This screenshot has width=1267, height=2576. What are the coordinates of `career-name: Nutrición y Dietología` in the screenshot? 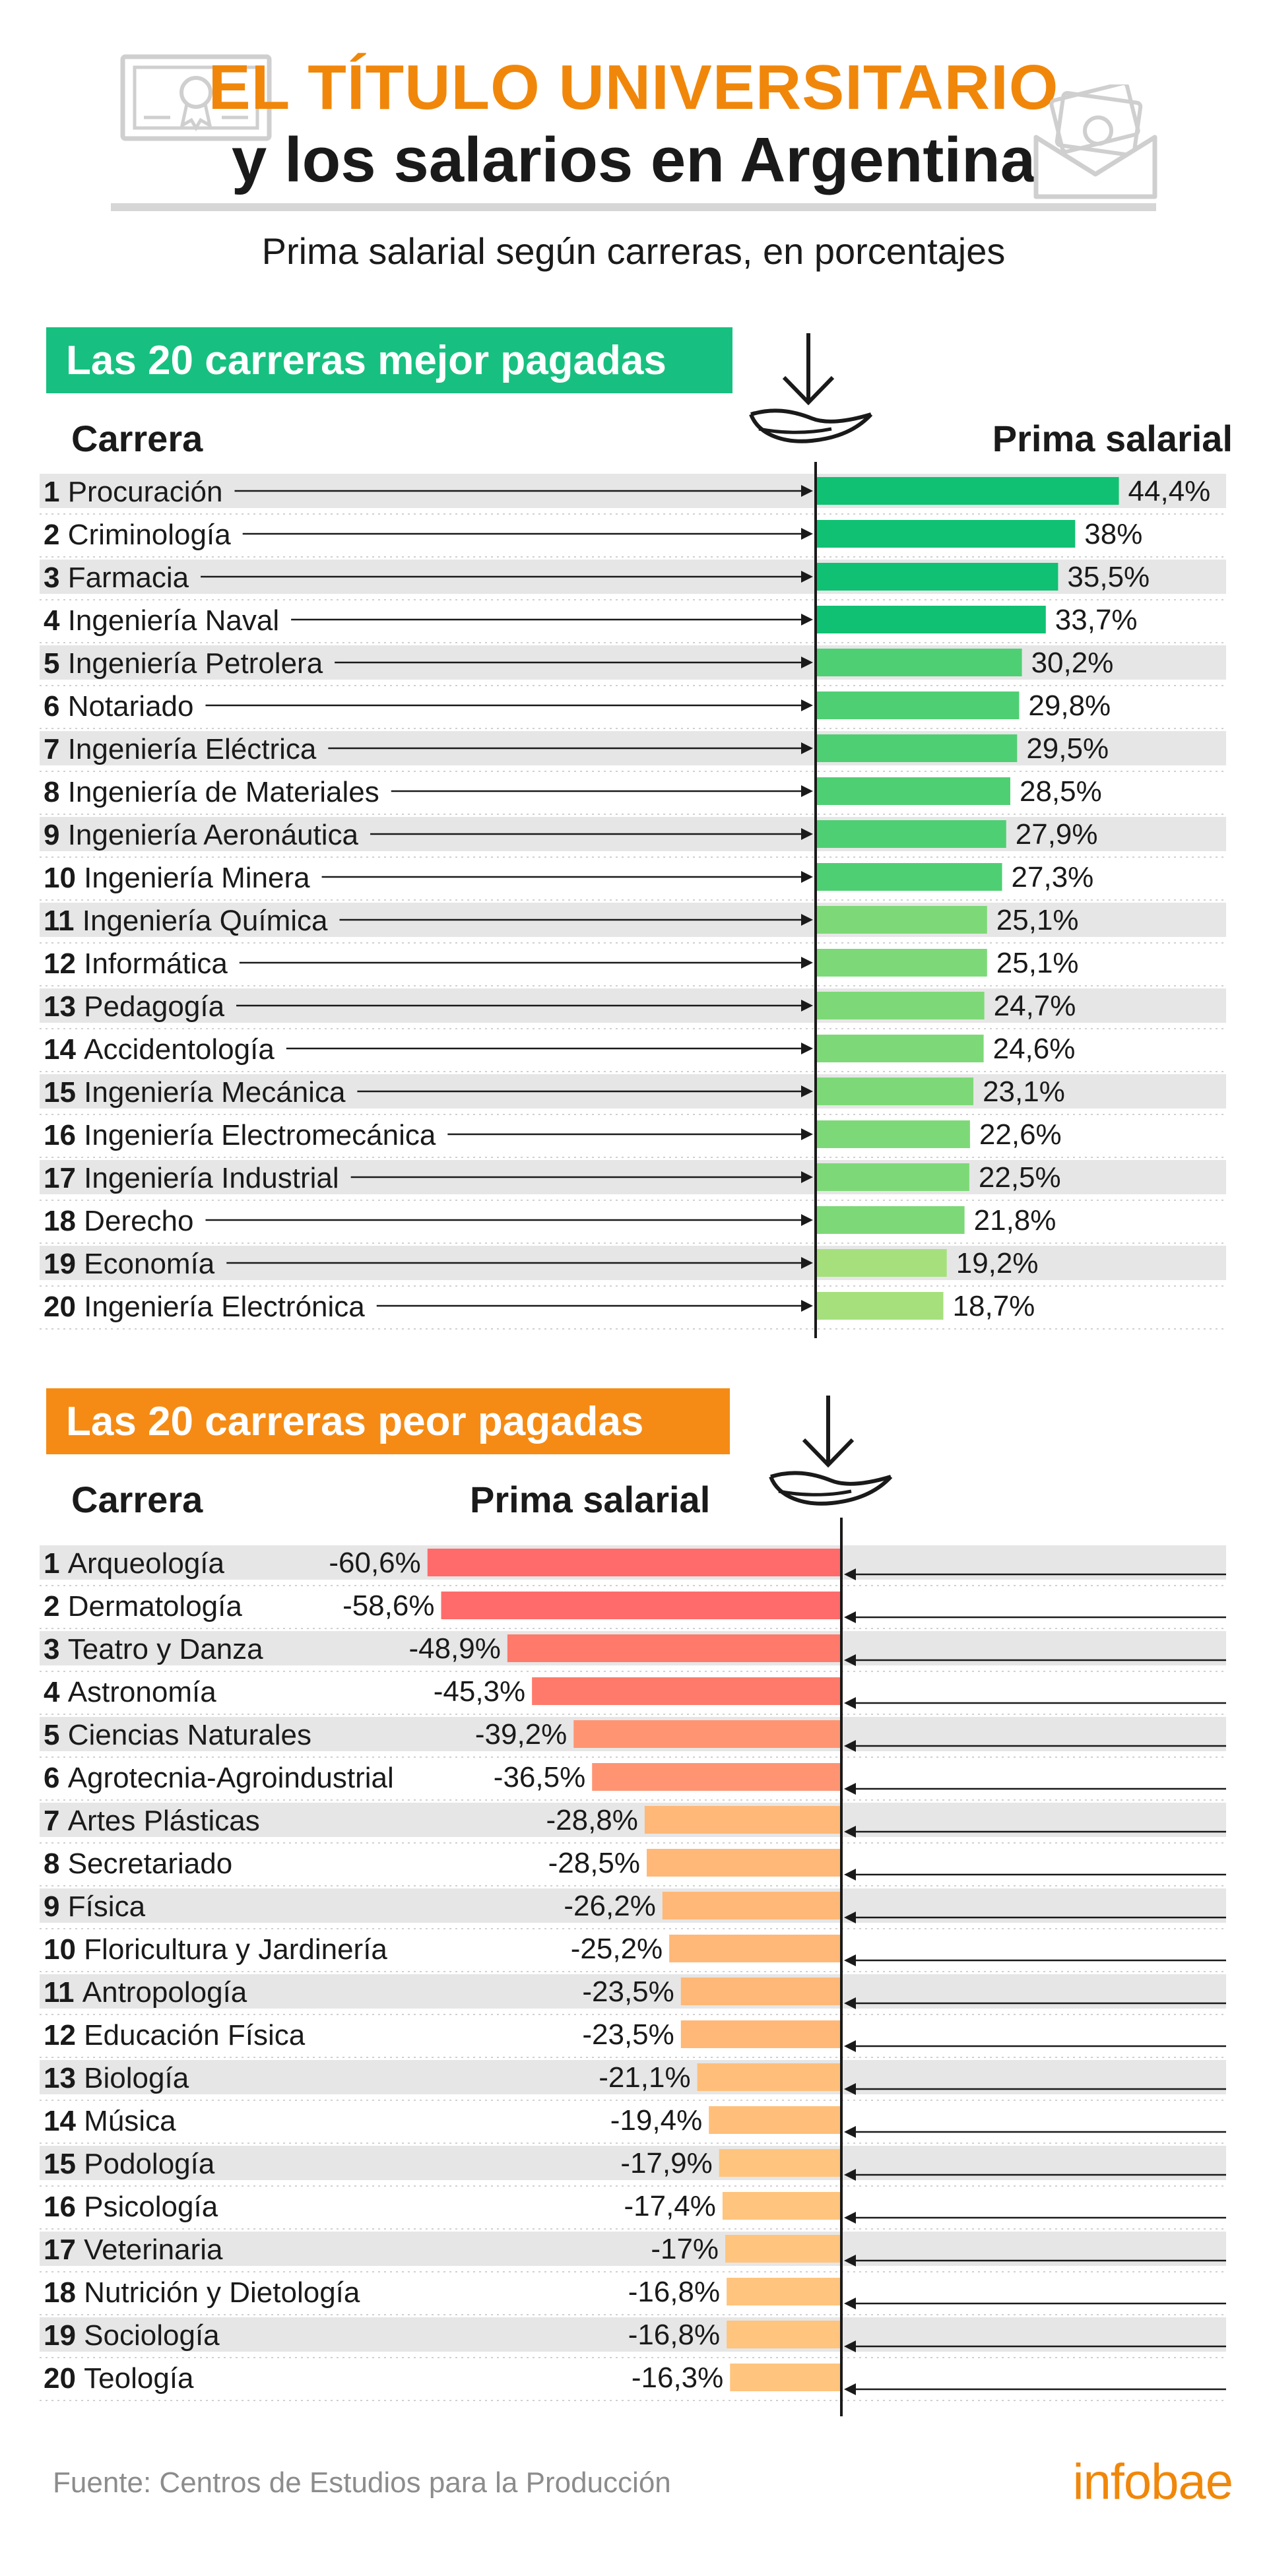 It's located at (222, 2292).